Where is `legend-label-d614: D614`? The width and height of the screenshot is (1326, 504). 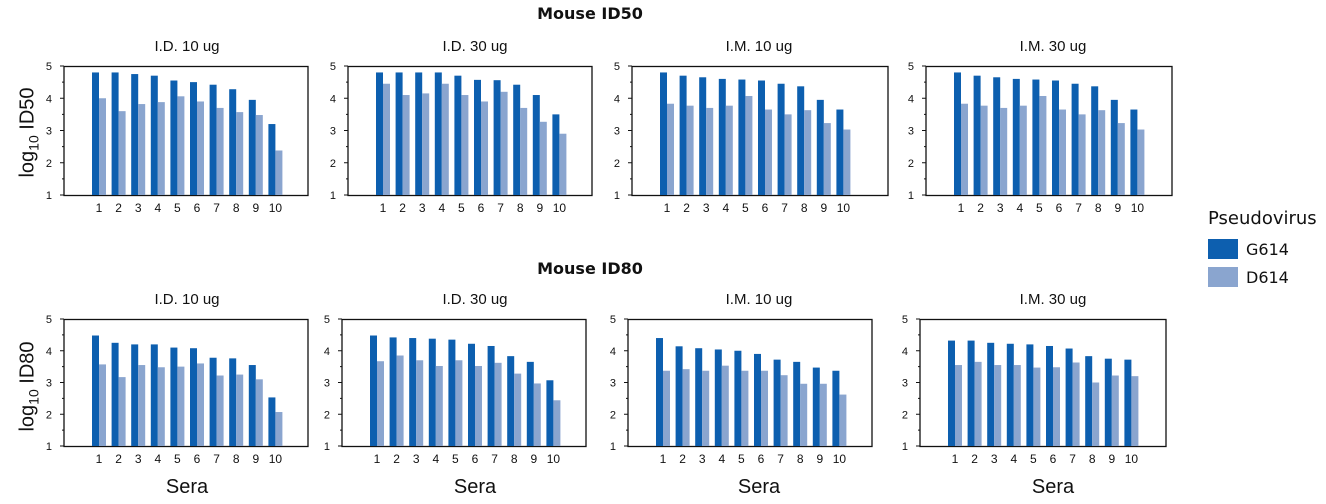 legend-label-d614: D614 is located at coordinates (1267, 277).